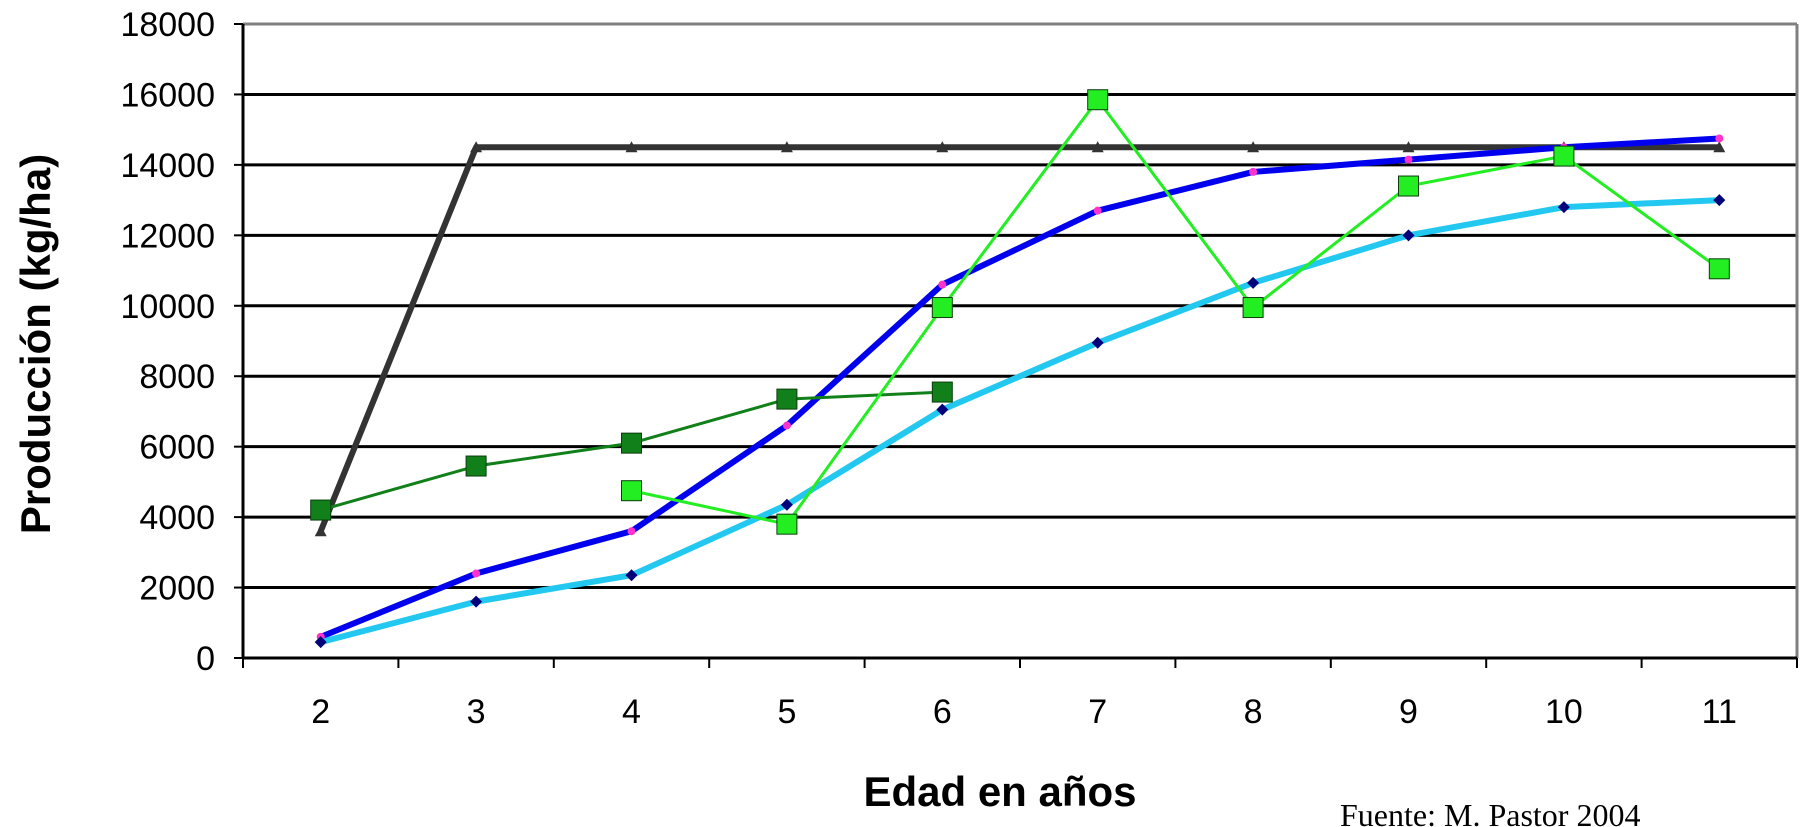 The width and height of the screenshot is (1804, 827). I want to click on x-tick-label: 7, so click(1097, 712).